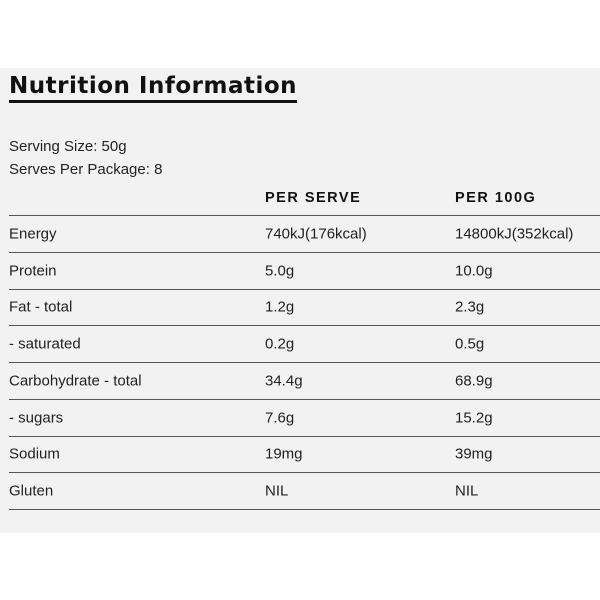 The height and width of the screenshot is (600, 600). Describe the element at coordinates (280, 271) in the screenshot. I see `per-serve-value: 5.0g` at that location.